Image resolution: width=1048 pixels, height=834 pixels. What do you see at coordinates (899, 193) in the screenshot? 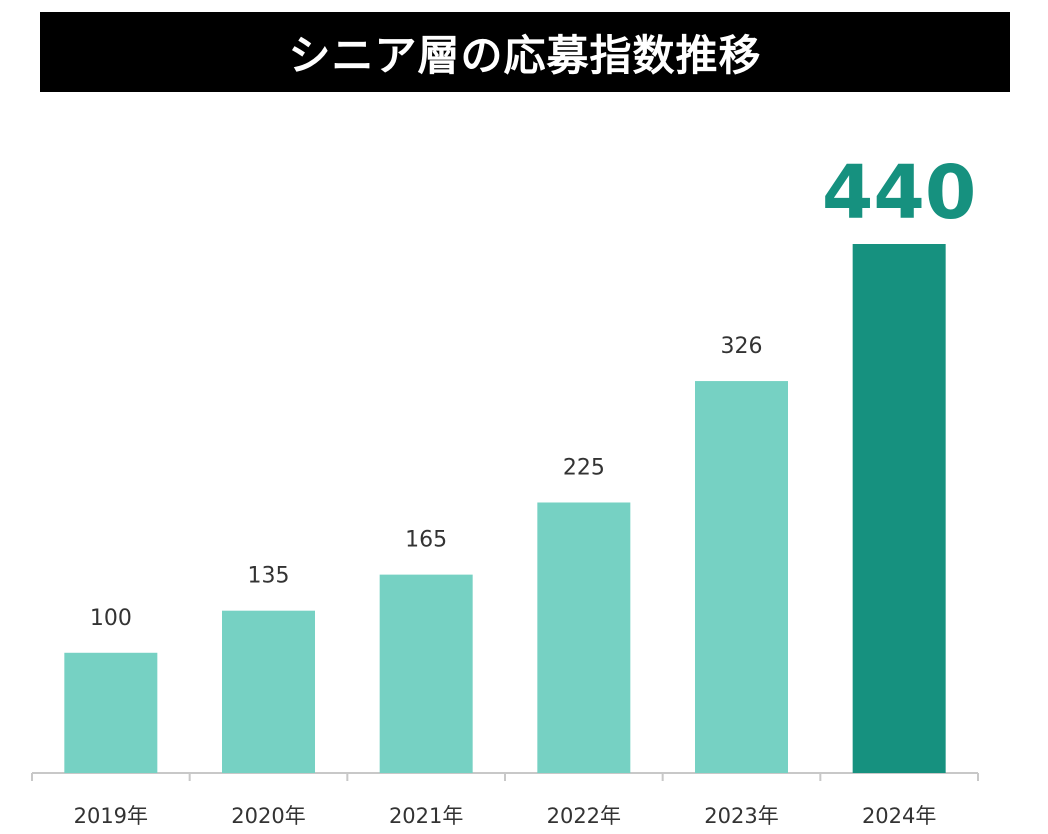
I see `highlight-data-label: 440` at bounding box center [899, 193].